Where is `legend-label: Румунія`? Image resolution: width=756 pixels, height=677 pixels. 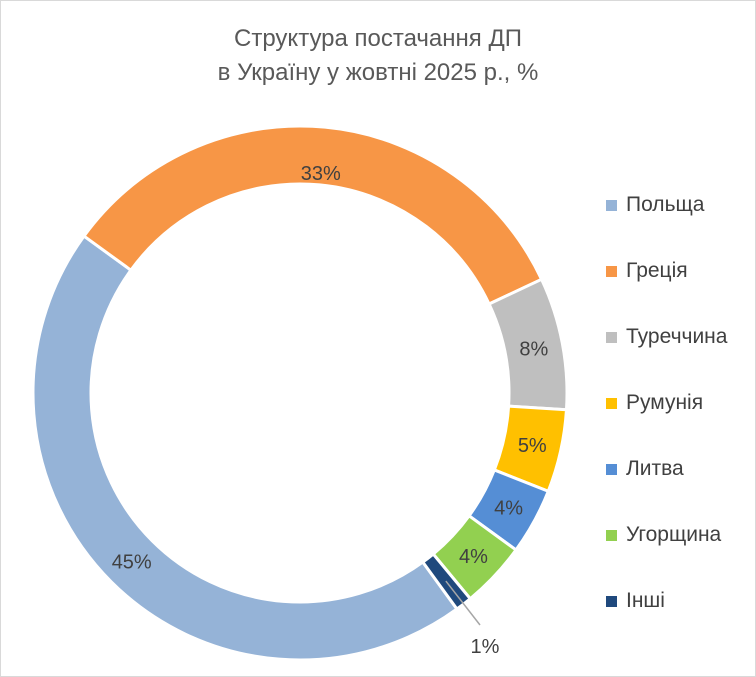 legend-label: Румунія is located at coordinates (665, 402).